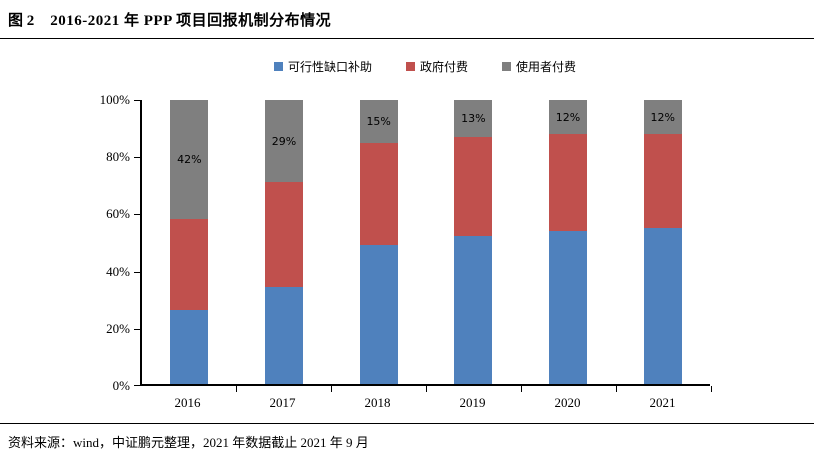  I want to click on figure-title: 2016-2021 年 PPP 项目回报机制分布情况, so click(191, 21).